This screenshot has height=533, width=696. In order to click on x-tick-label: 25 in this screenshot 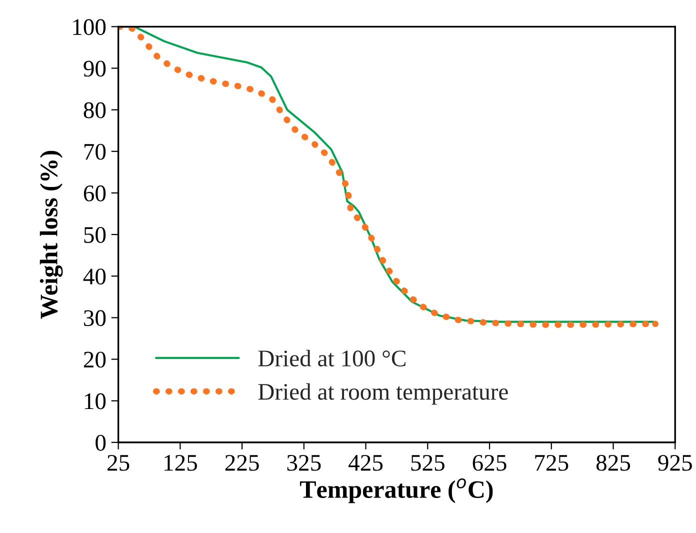, I will do `click(119, 462)`.